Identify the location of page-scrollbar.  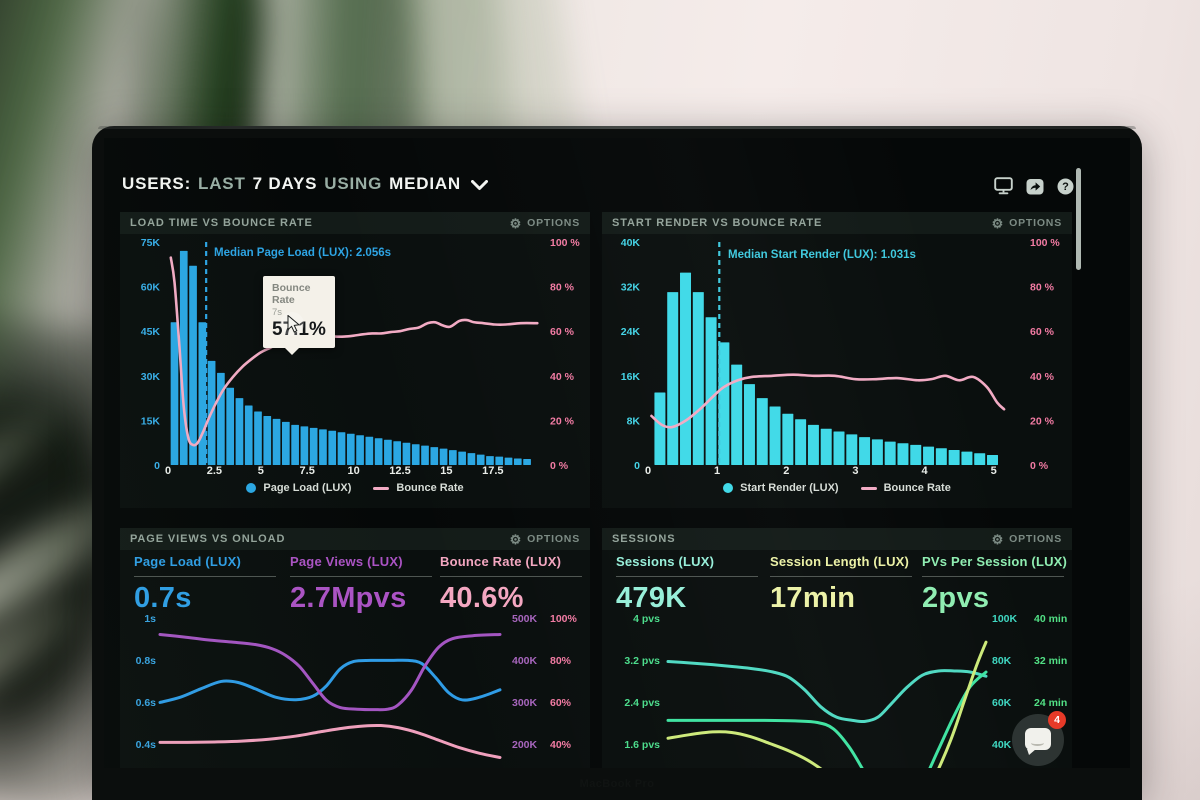
(1078, 219).